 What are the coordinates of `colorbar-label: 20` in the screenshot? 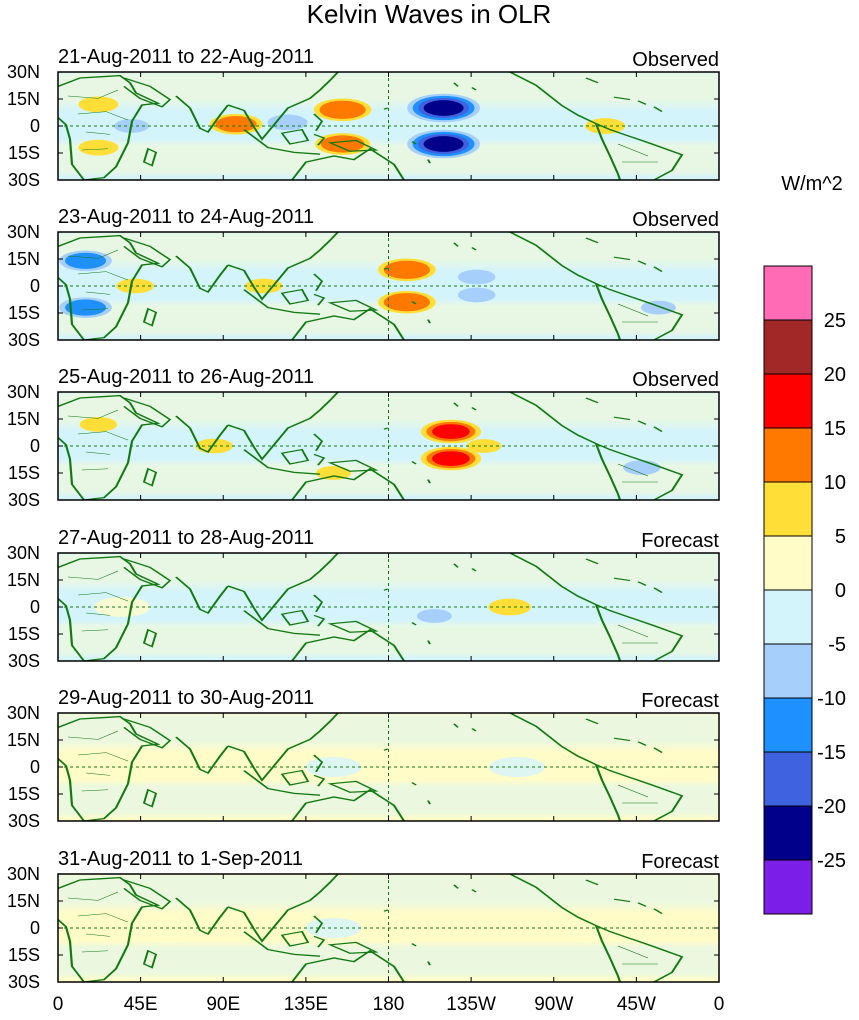 It's located at (835, 375).